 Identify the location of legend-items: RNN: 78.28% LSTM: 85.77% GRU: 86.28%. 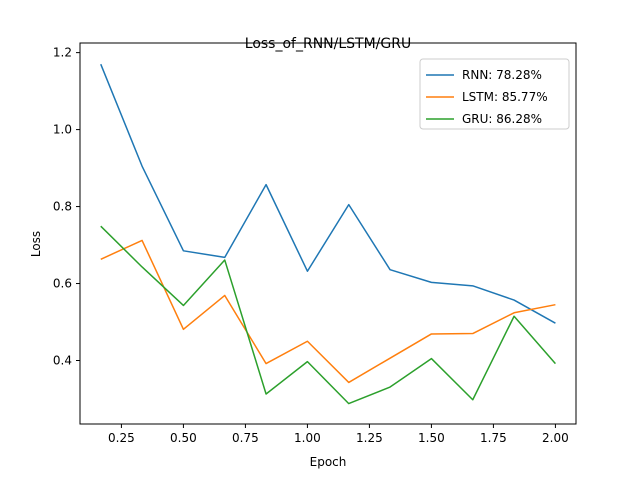
(487, 97).